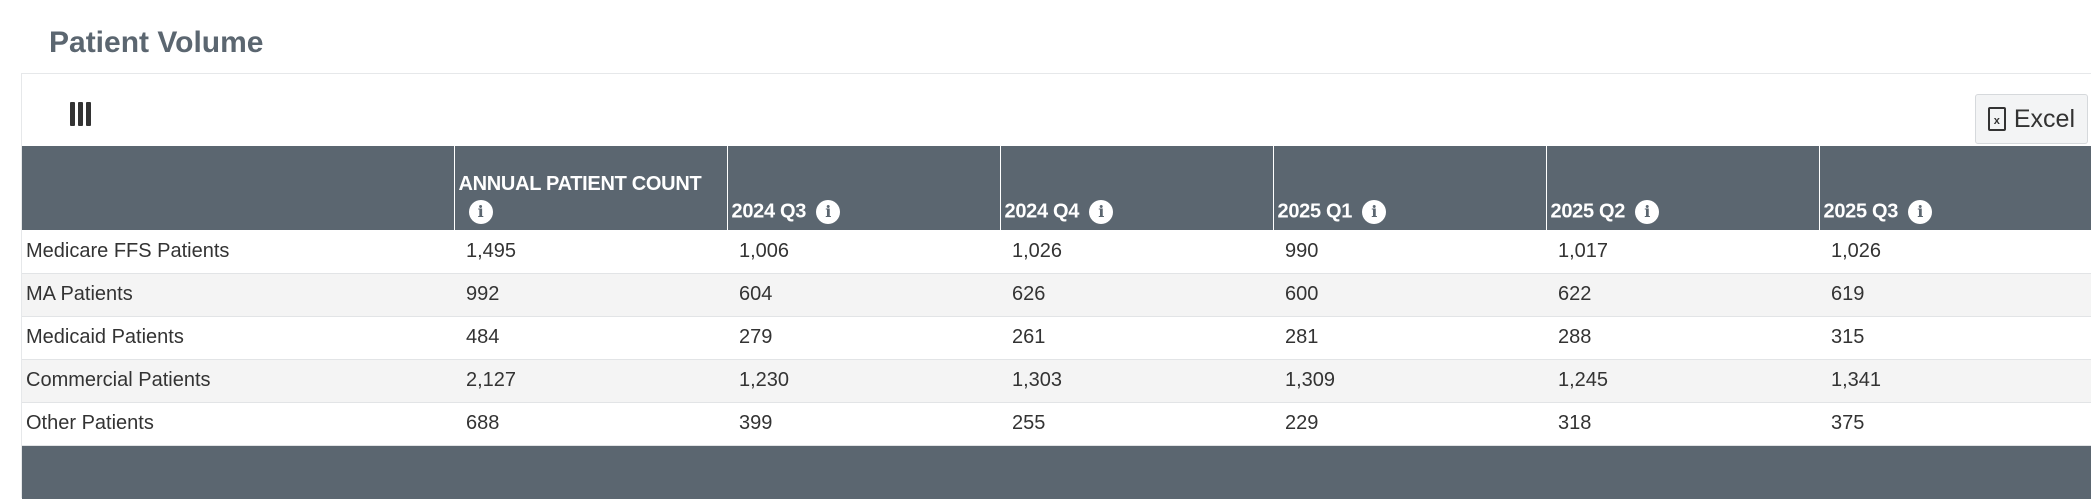 The width and height of the screenshot is (2091, 504). I want to click on excel-export-button: x Excel, so click(2031, 119).